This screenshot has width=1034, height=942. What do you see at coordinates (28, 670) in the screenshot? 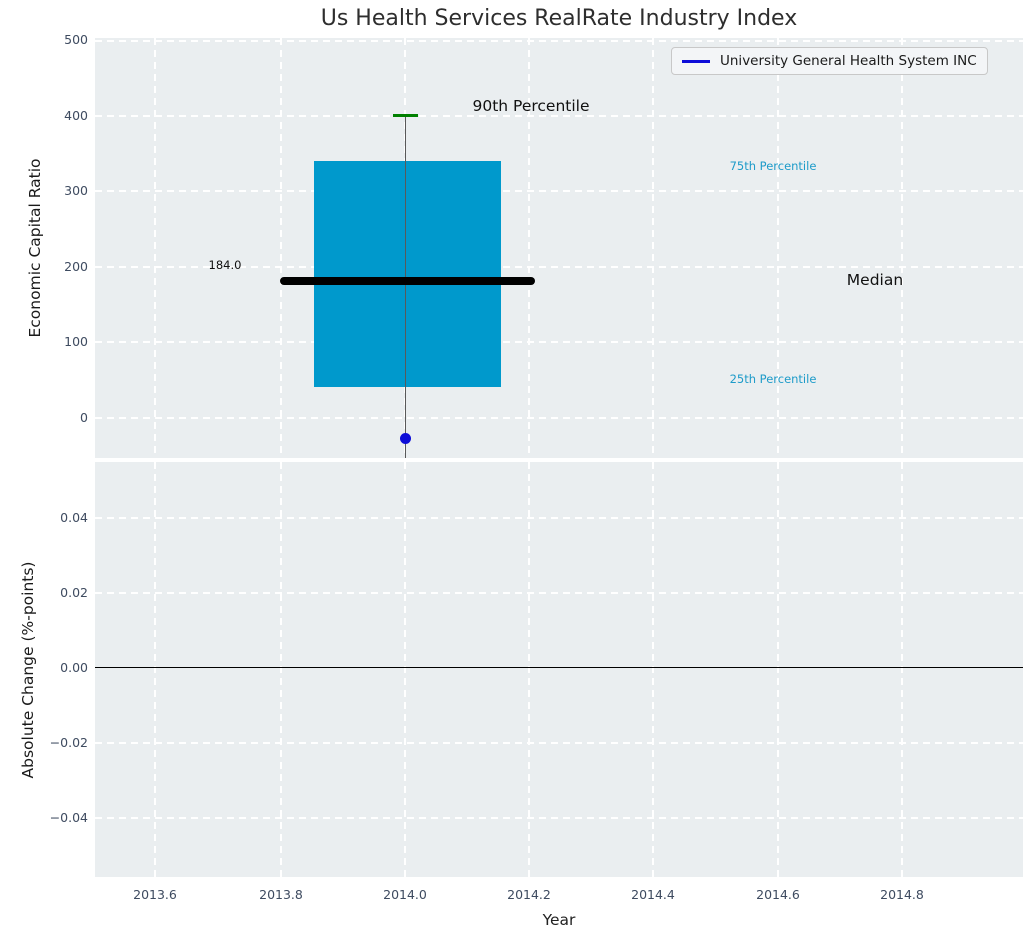
I see `bottom-y-axis-label: Absolute Change (%-points)` at bounding box center [28, 670].